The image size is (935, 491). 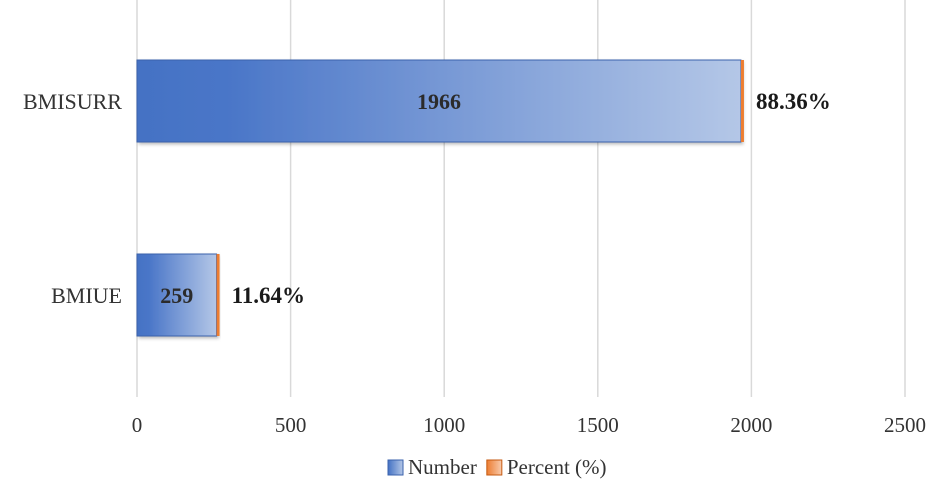 I want to click on x-tick-label-1500: 1500, so click(x=598, y=425).